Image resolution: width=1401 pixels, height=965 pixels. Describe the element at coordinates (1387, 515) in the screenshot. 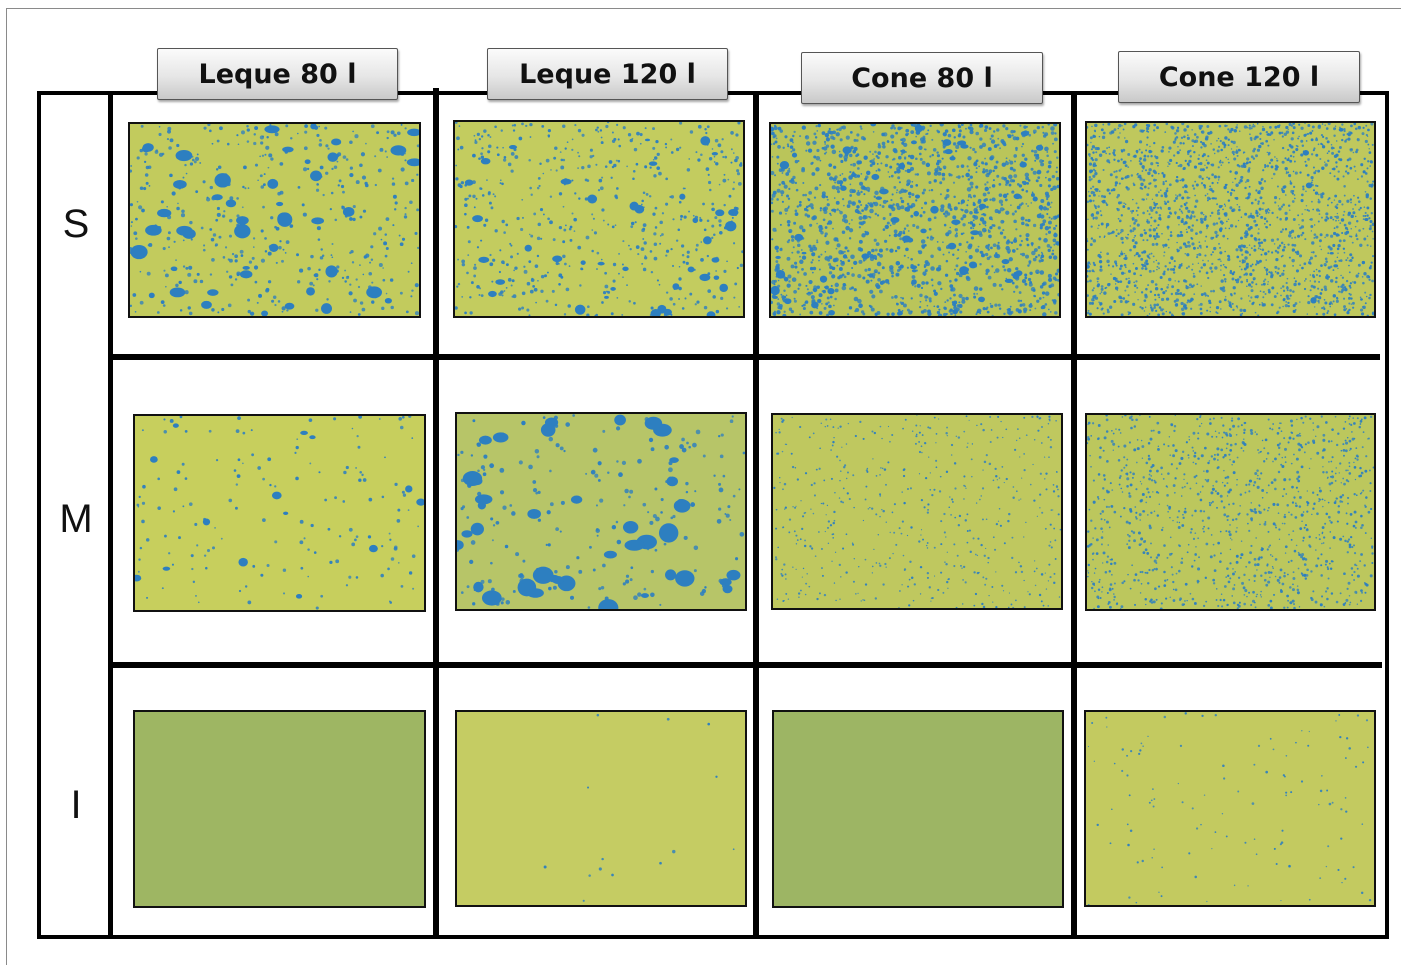

I see `grid-line-right` at that location.